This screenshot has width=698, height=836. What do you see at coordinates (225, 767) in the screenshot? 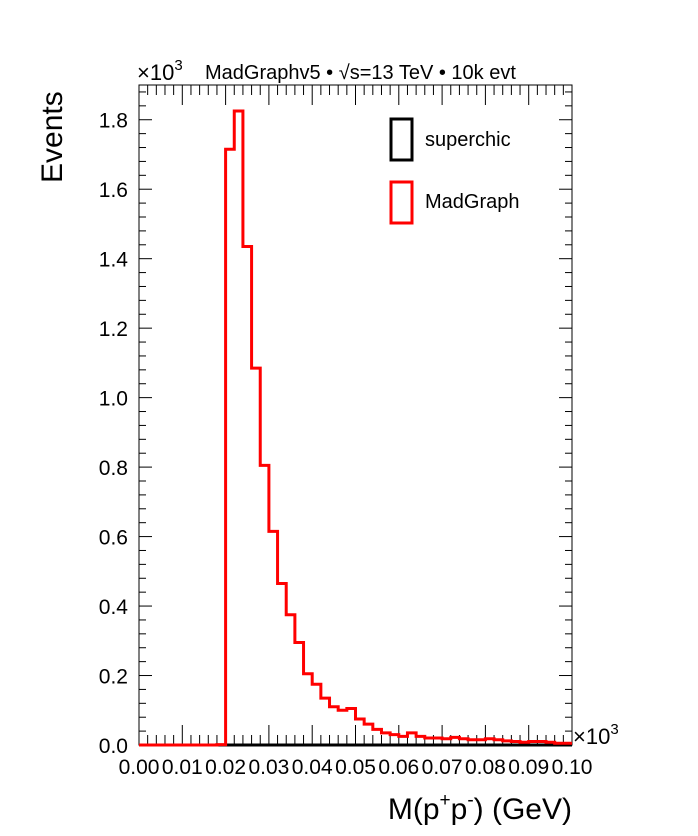
I see `x-tick-label: 0.02` at bounding box center [225, 767].